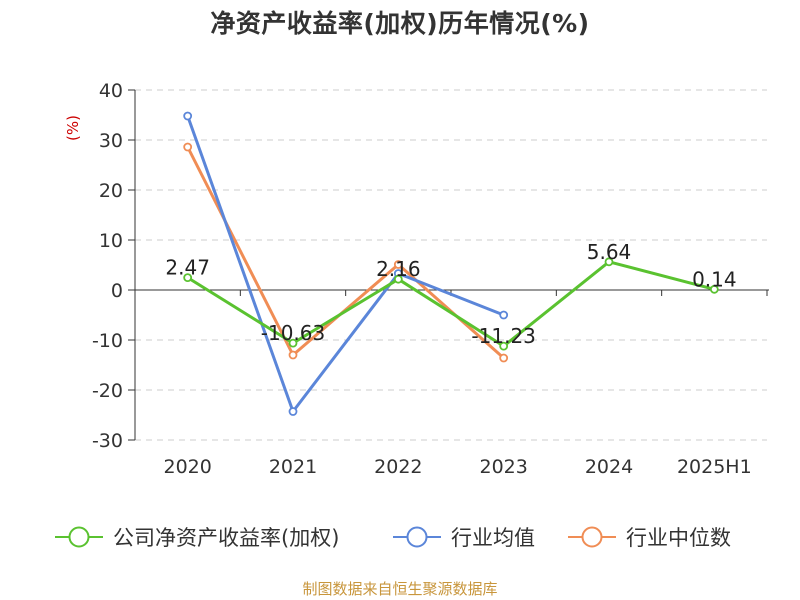 This screenshot has width=800, height=600. Describe the element at coordinates (117, 291) in the screenshot. I see `y-tick-label: 0` at that location.